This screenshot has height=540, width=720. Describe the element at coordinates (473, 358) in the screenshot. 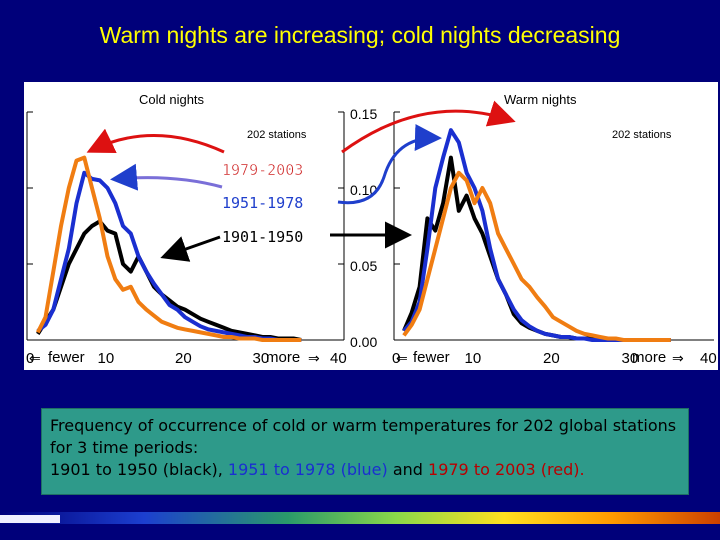

I see `warm-x-tick-label: 10` at that location.